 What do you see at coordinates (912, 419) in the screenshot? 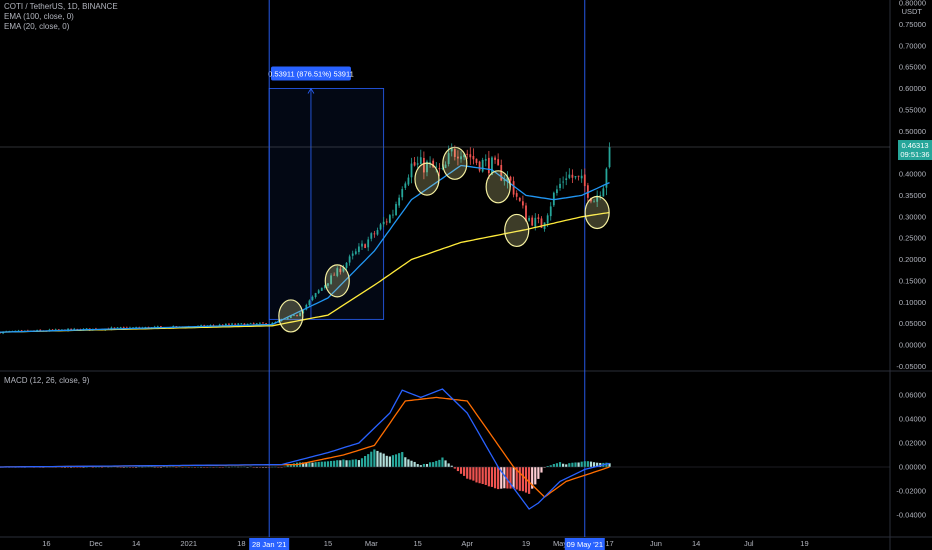
I see `macd-tick-label: 0.04000` at bounding box center [912, 419].